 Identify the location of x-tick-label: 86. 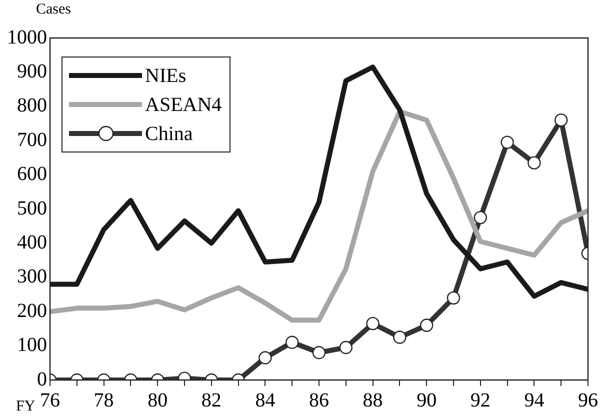
(319, 400).